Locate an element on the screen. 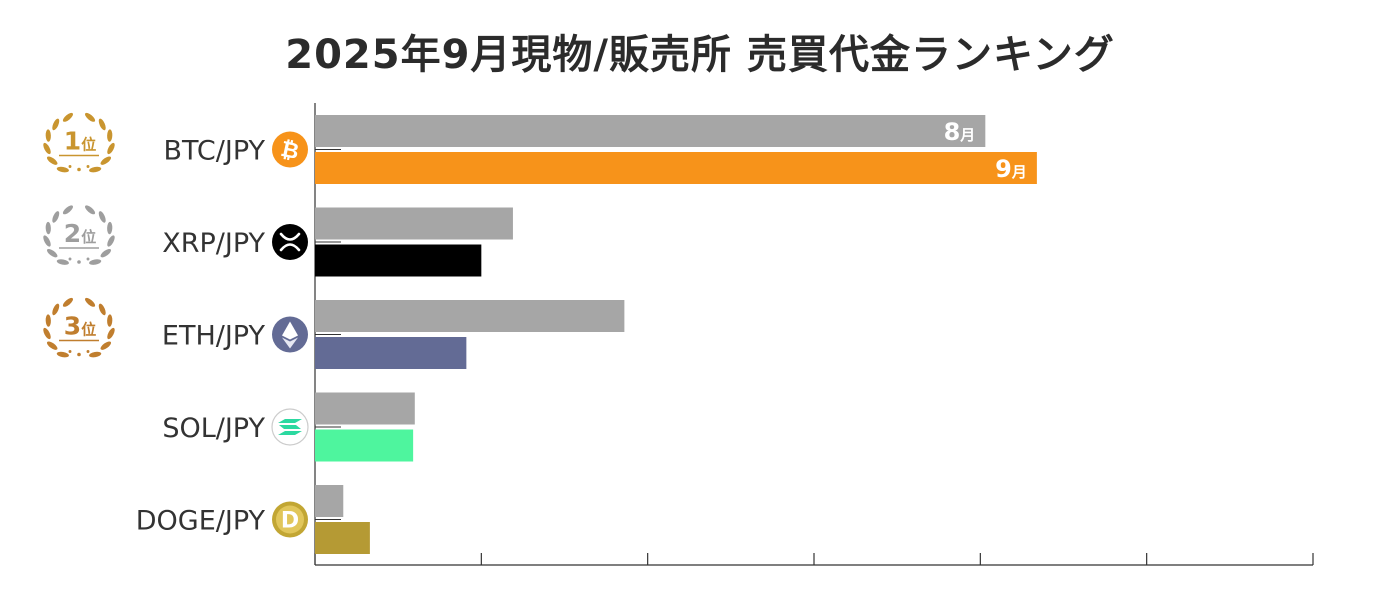 Image resolution: width=1400 pixels, height=600 pixels. coin-inner is located at coordinates (290, 519).